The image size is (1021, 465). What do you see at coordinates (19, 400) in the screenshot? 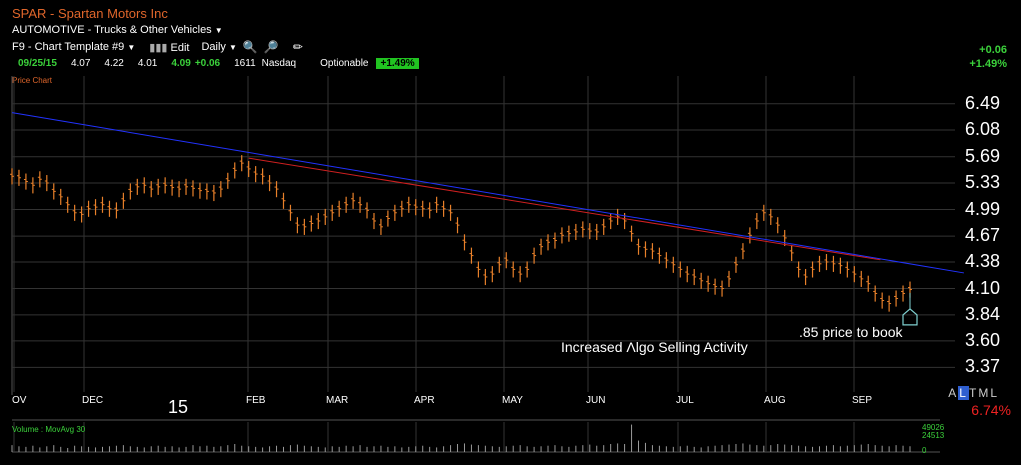
I see `x-tick-label: OV` at bounding box center [19, 400].